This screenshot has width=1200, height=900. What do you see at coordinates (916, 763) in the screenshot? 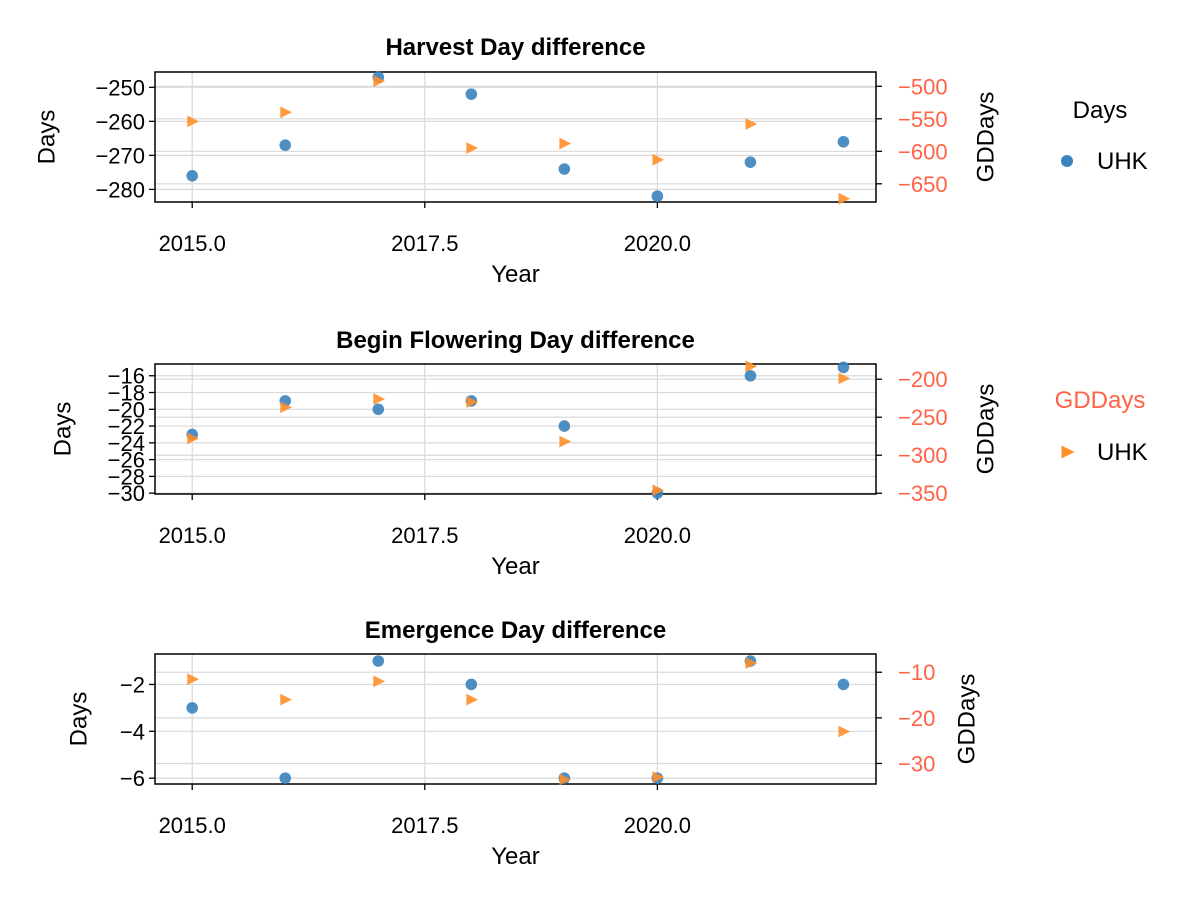
I see `y2-tick-label: −30` at bounding box center [916, 763].